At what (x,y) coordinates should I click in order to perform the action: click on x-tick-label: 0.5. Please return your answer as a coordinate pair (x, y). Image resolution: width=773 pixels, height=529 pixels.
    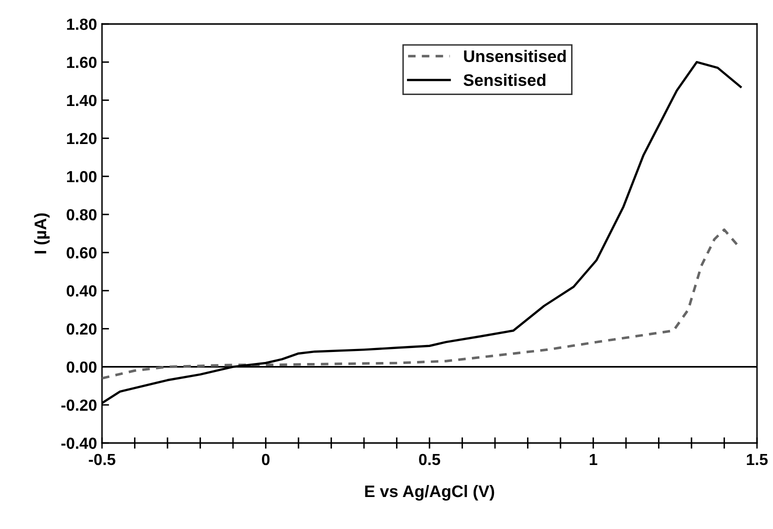
    Looking at the image, I should click on (429, 460).